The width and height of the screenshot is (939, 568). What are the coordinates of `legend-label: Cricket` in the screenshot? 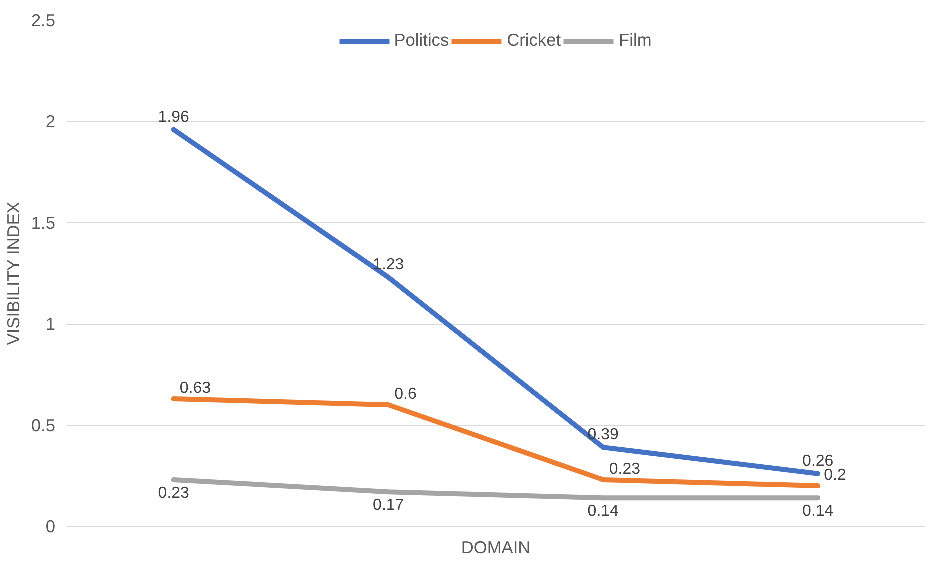 It's located at (534, 40).